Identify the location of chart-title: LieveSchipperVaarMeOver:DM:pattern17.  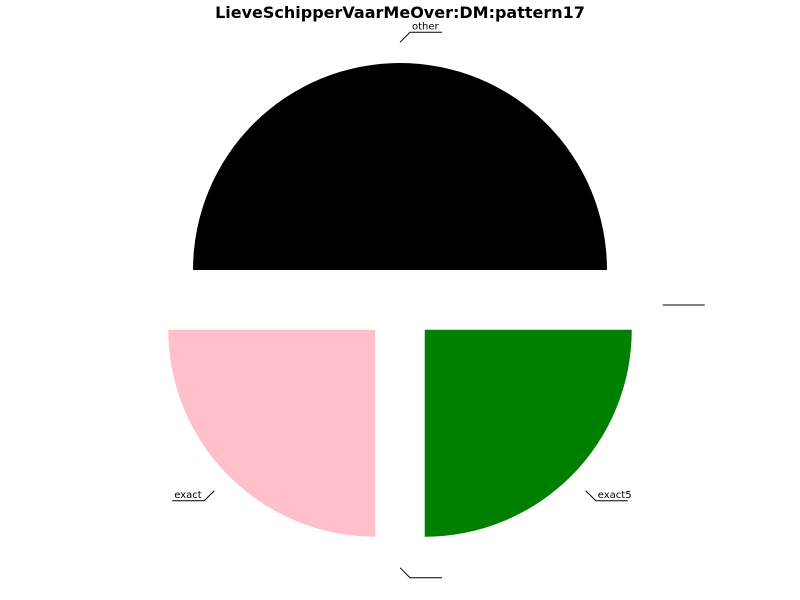
(400, 12).